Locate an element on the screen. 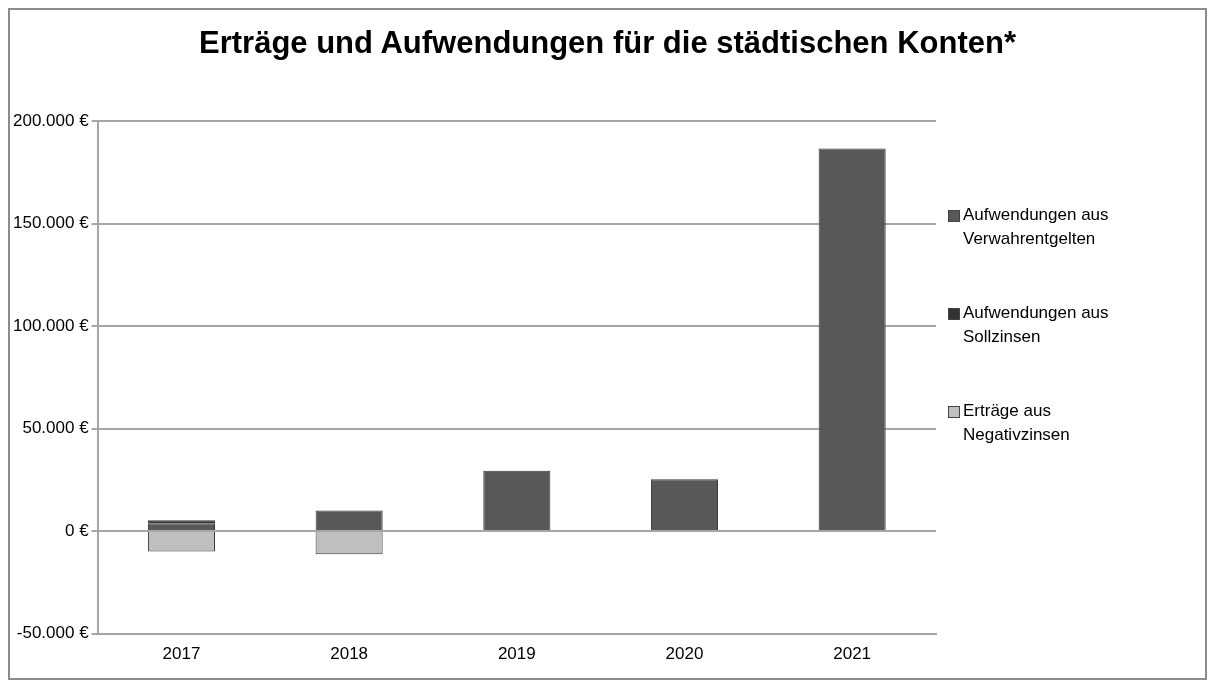 The image size is (1215, 686). y-tick-label: 150.000 € is located at coordinates (51, 223).